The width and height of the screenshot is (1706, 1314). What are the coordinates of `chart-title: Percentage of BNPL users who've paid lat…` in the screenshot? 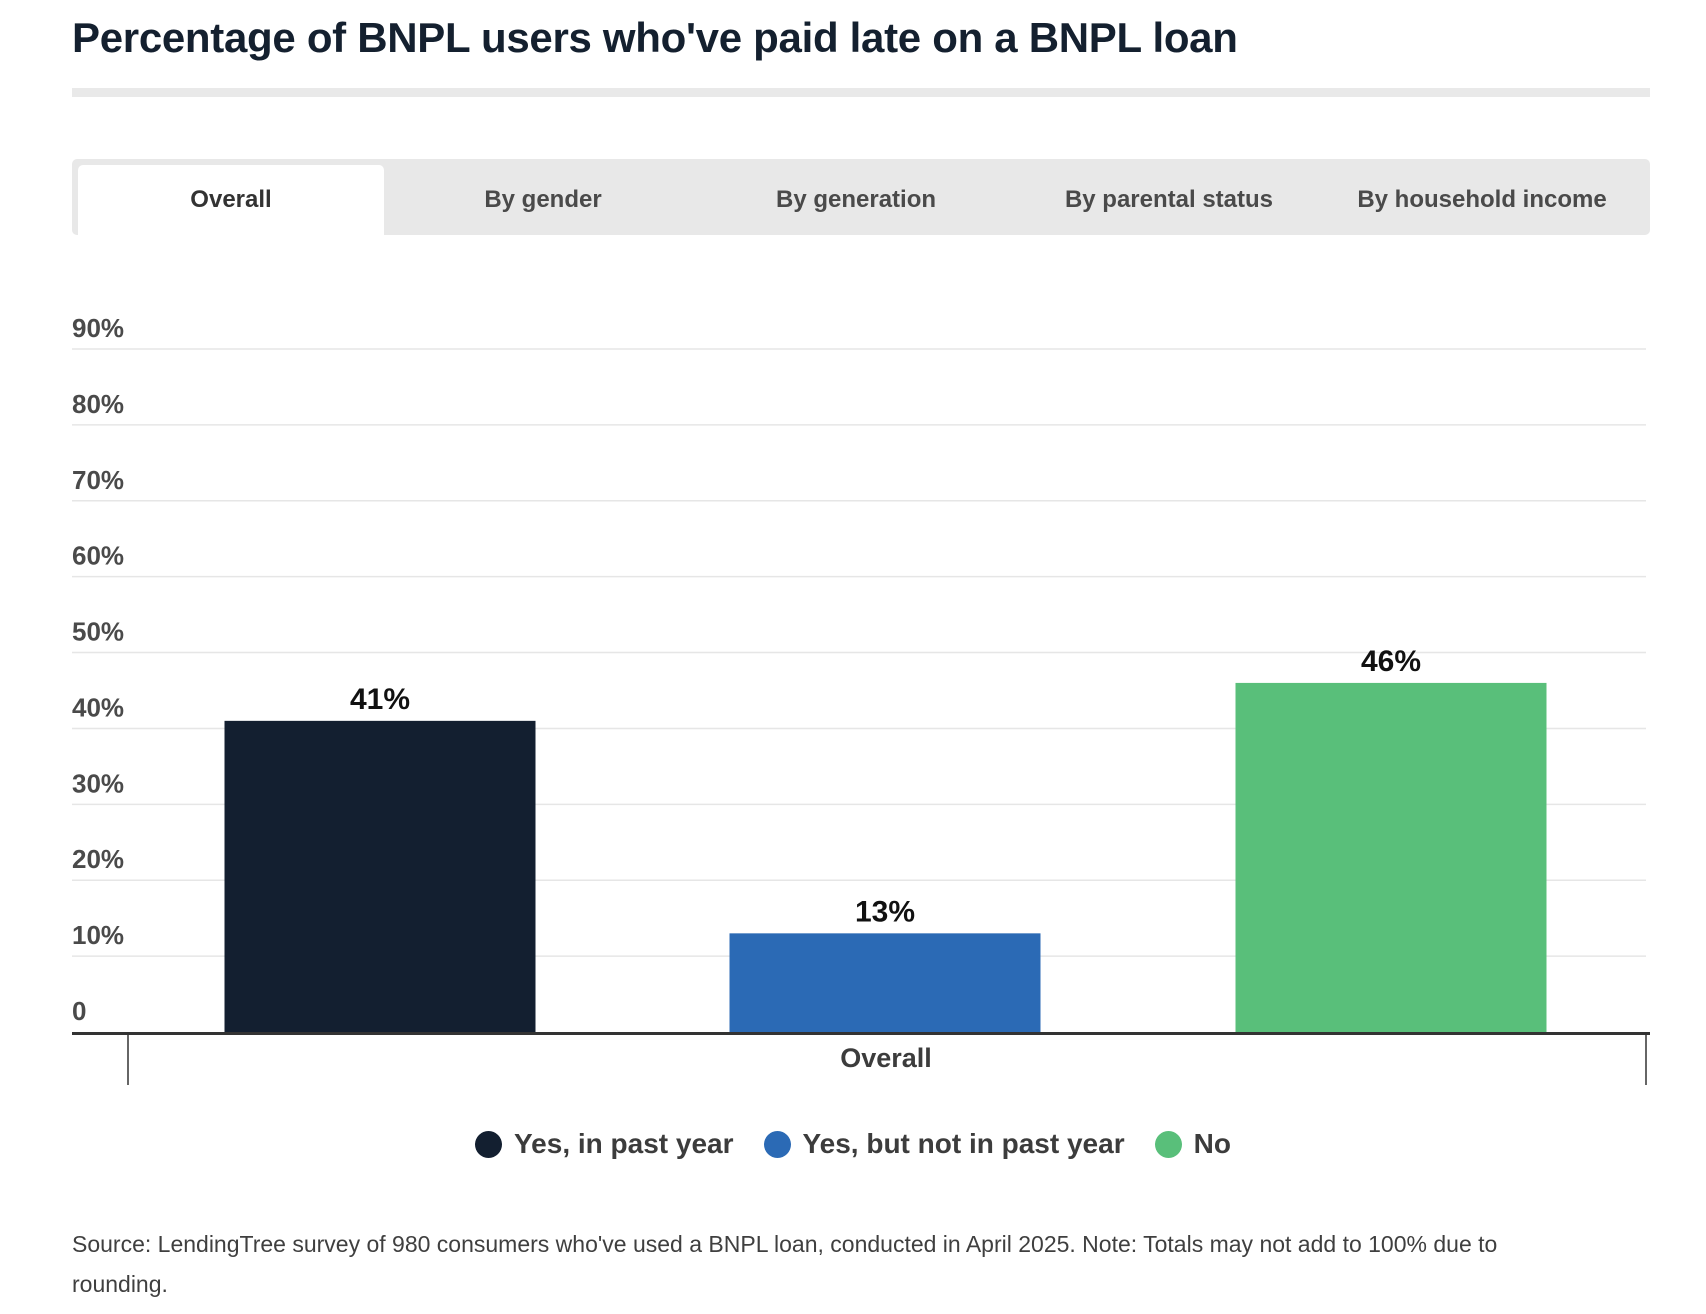 It's located at (655, 37).